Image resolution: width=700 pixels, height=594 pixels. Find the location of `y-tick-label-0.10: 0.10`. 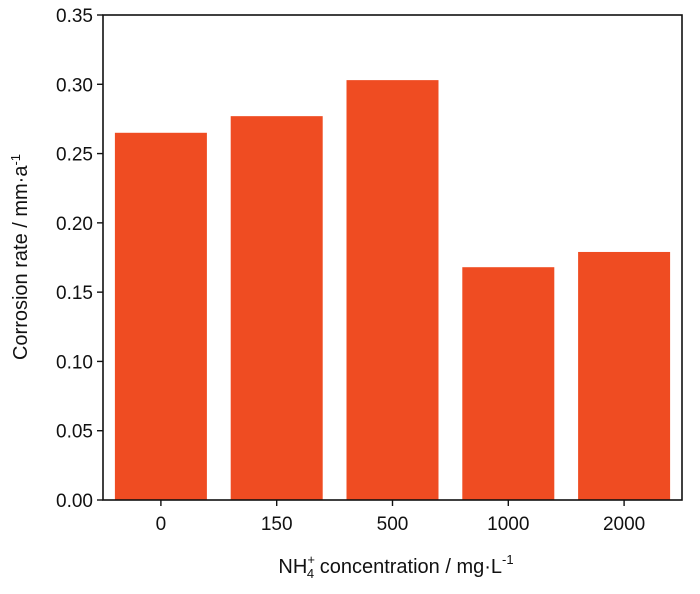

y-tick-label-0.10: 0.10 is located at coordinates (74, 362).